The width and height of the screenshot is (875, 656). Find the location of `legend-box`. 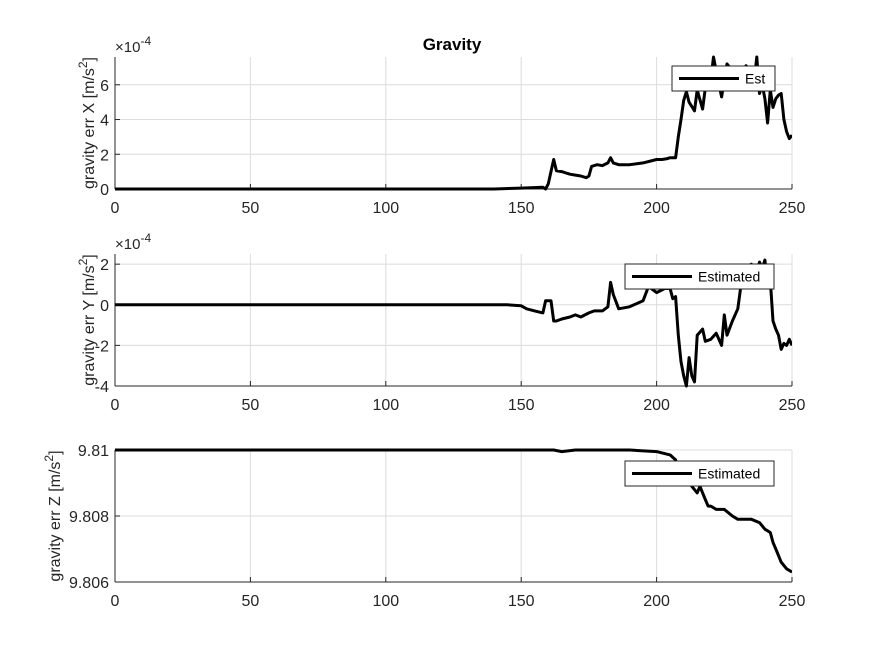

legend-box is located at coordinates (699, 473).